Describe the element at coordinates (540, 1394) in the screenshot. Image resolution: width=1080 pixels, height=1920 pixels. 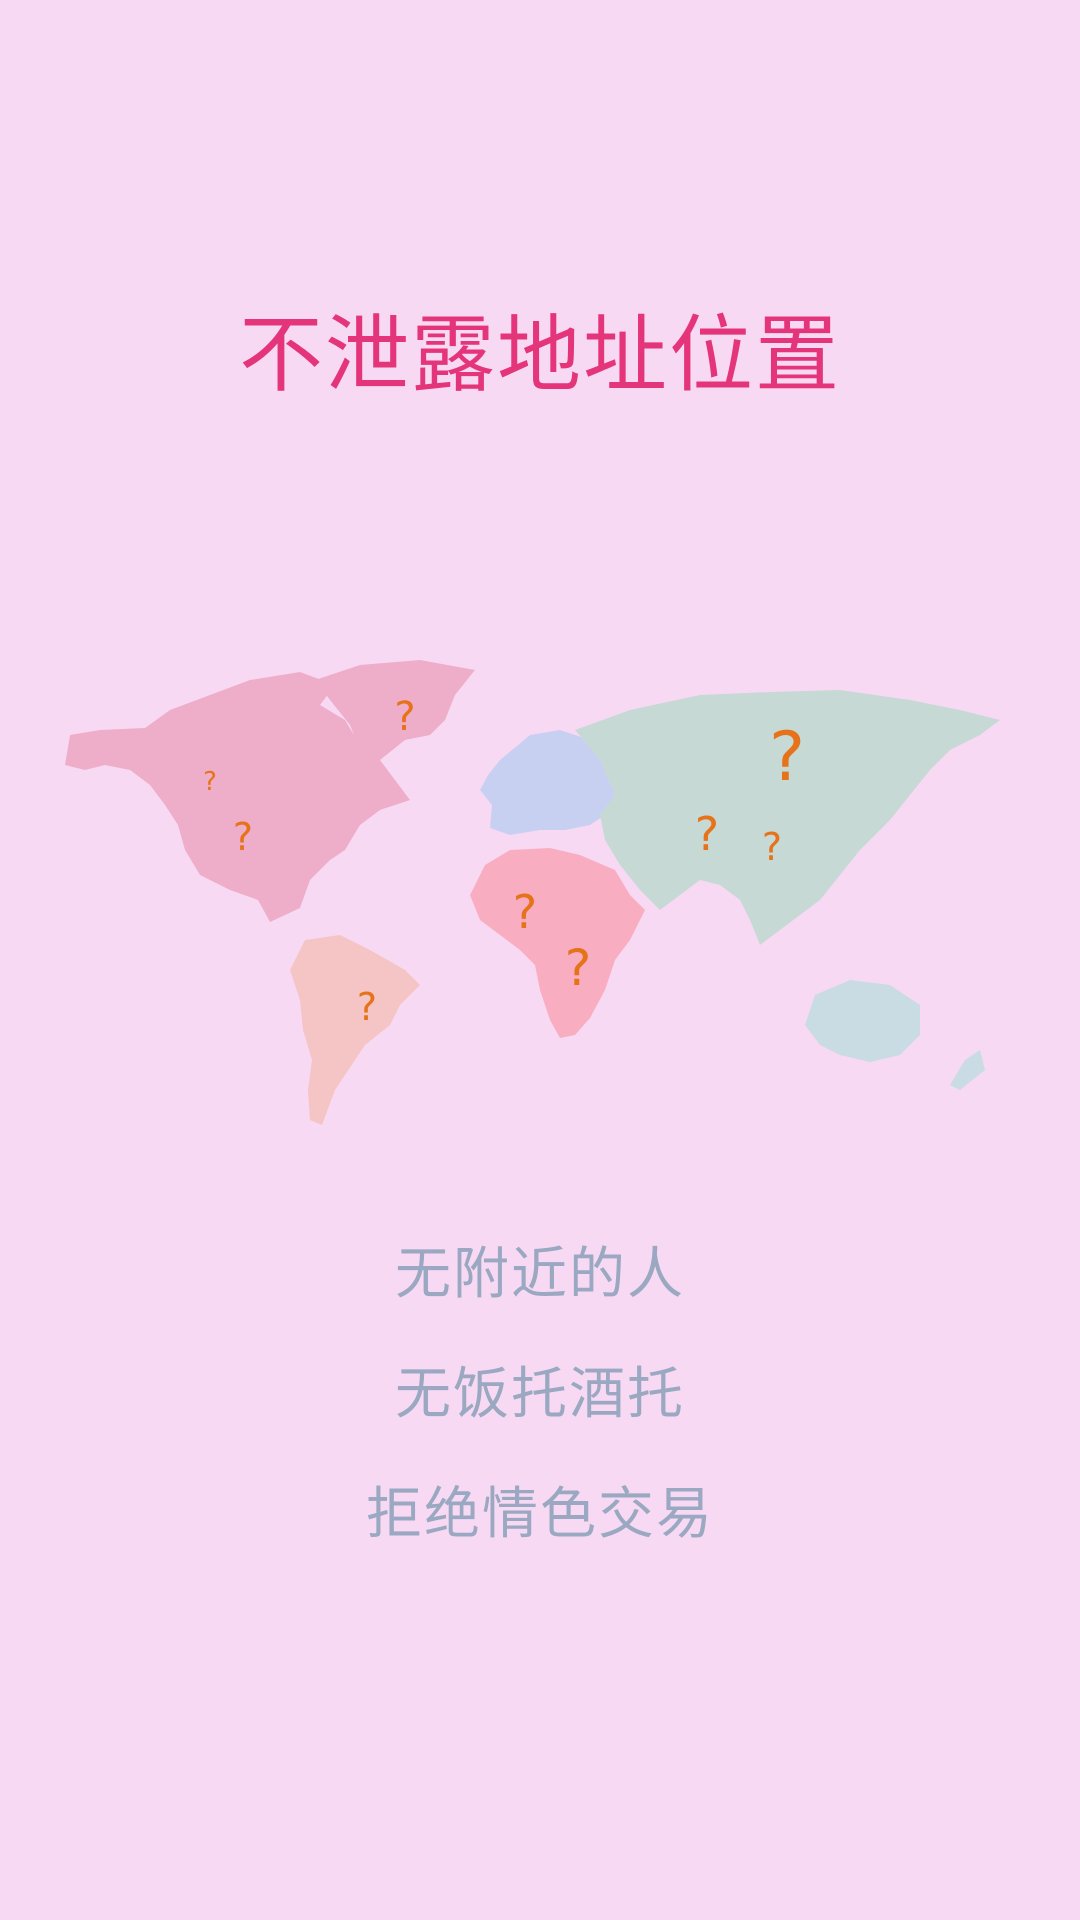
I see `feature-item-no-scam: 无饭托酒托` at that location.